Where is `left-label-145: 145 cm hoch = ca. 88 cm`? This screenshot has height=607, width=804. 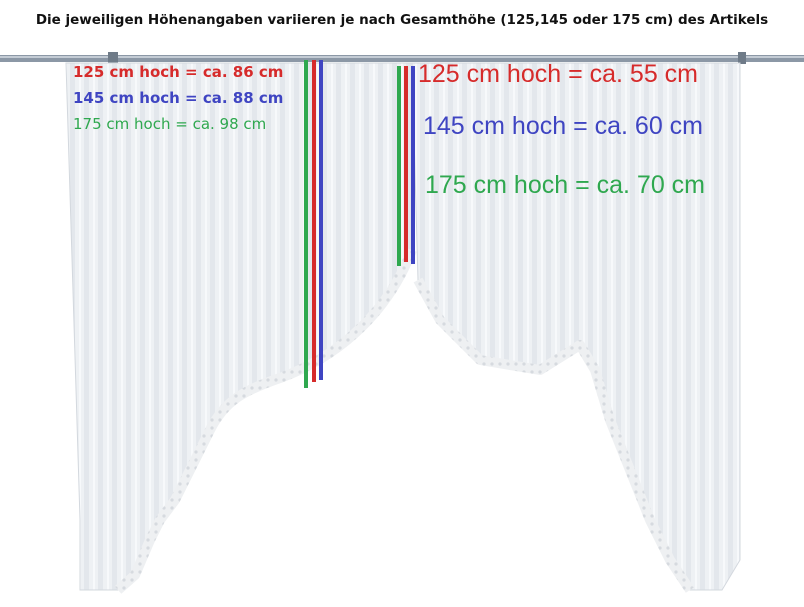 left-label-145: 145 cm hoch = ca. 88 cm is located at coordinates (178, 98).